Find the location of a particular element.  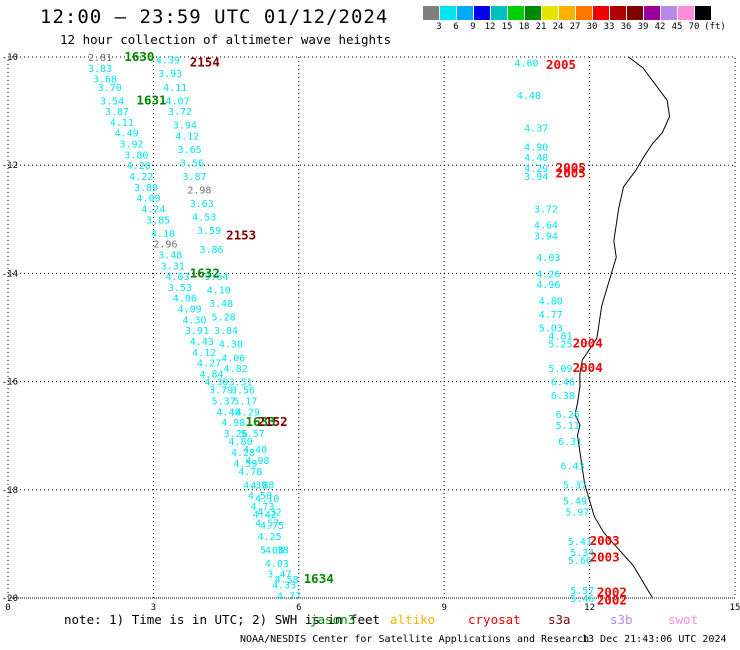

wave-height-label: 4.07 is located at coordinates (178, 101).